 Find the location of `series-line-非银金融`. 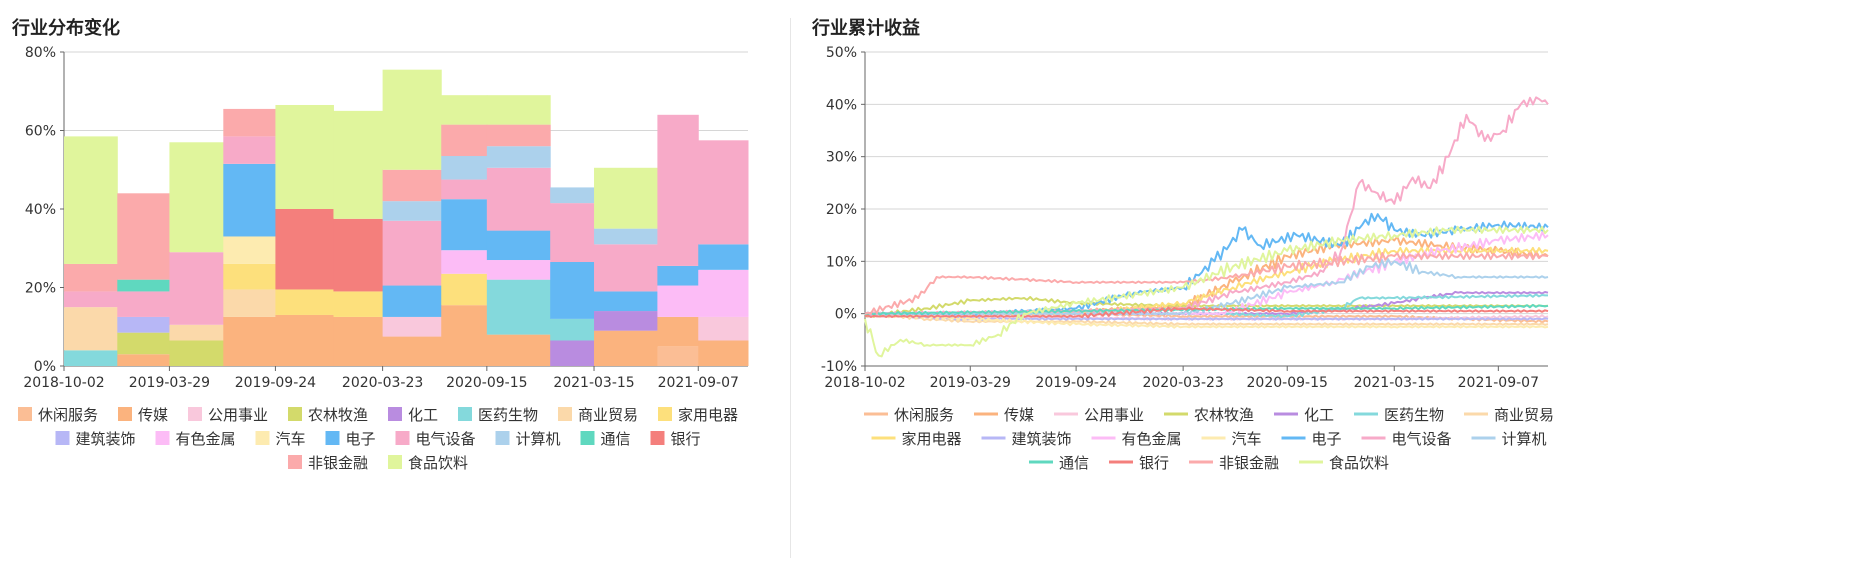

series-line-非银金融 is located at coordinates (1206, 283).